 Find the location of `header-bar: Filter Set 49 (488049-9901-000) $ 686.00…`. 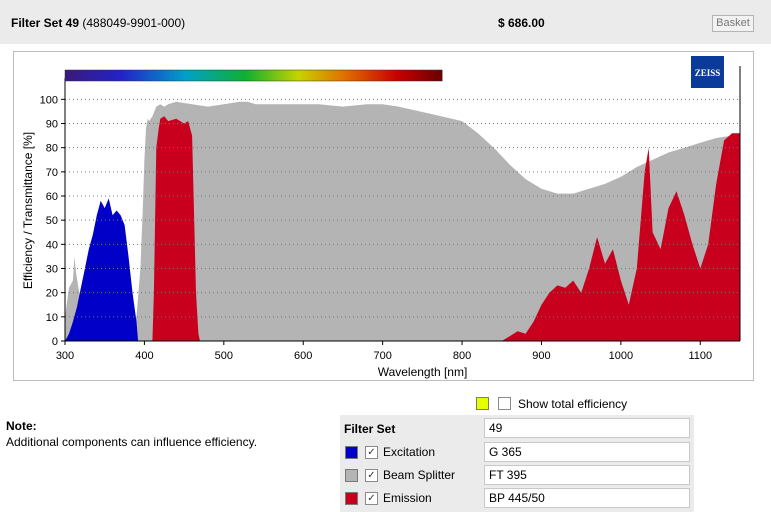

header-bar: Filter Set 49 (488049-9901-000) $ 686.00… is located at coordinates (385, 22).